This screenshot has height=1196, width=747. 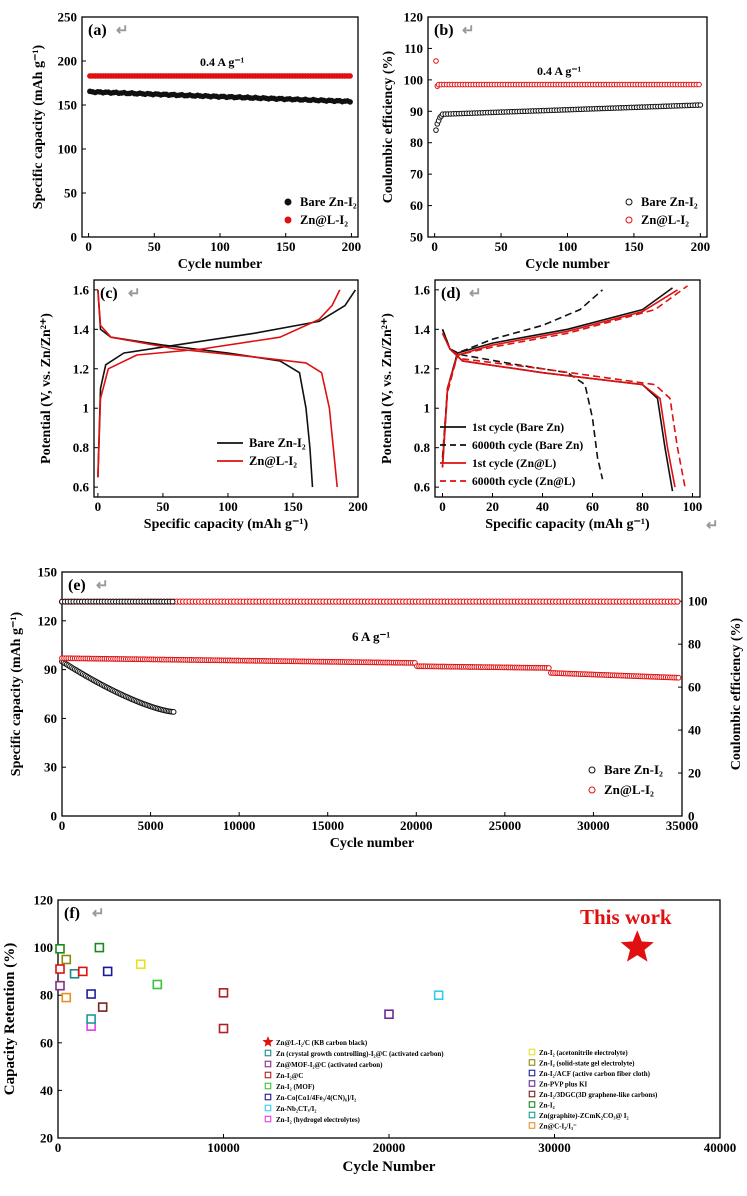 What do you see at coordinates (523, 482) in the screenshot?
I see `legend-label: 6000th cycle (Zn@L)` at bounding box center [523, 482].